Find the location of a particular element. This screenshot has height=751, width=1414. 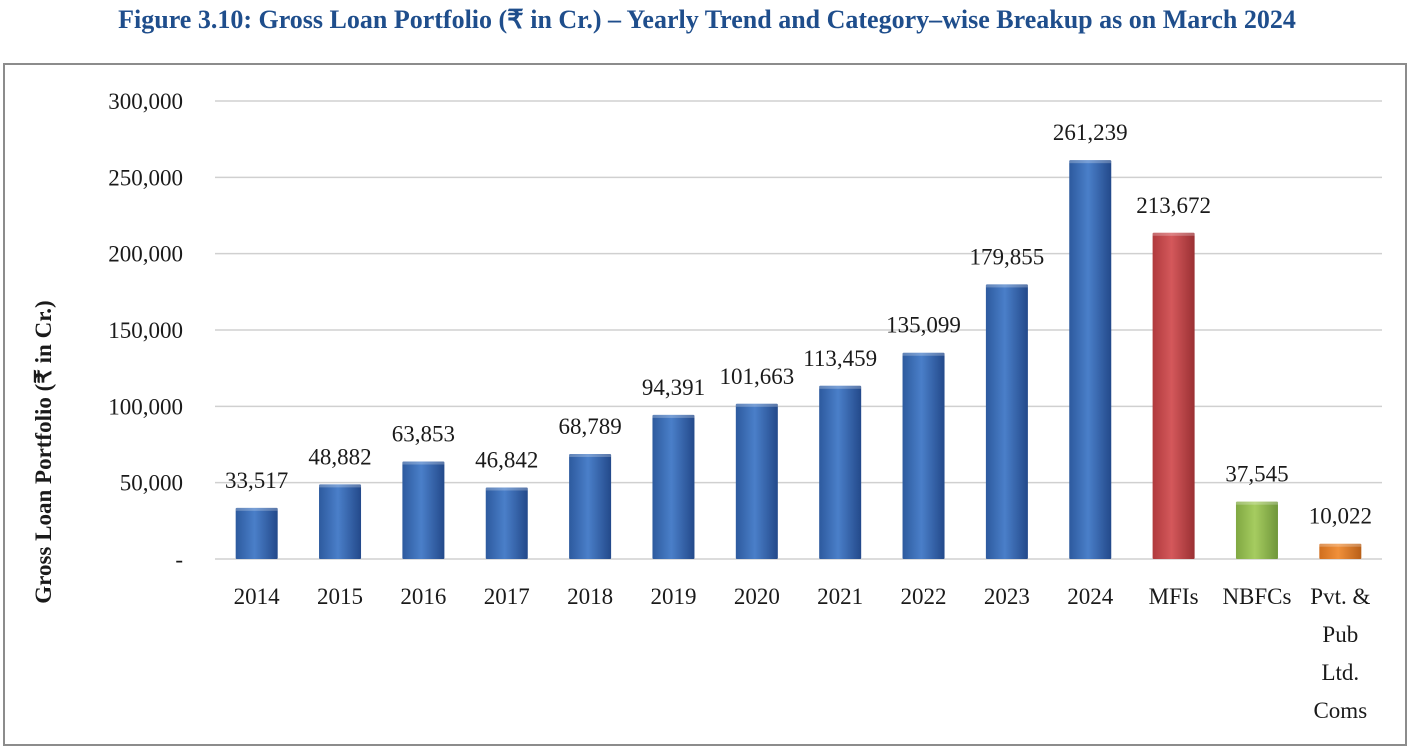

y-tick-label: 300,000 is located at coordinates (145, 101).